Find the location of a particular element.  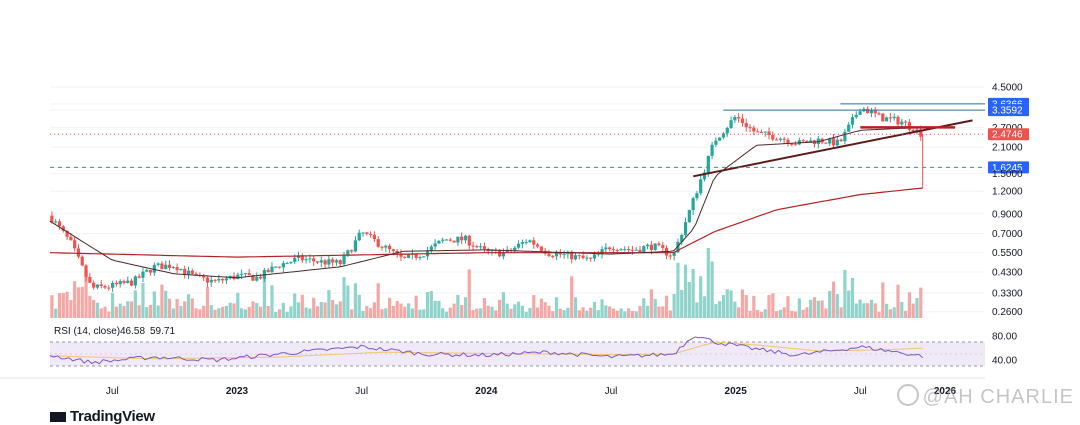

price-tick-label: 1.2000 is located at coordinates (1007, 192).